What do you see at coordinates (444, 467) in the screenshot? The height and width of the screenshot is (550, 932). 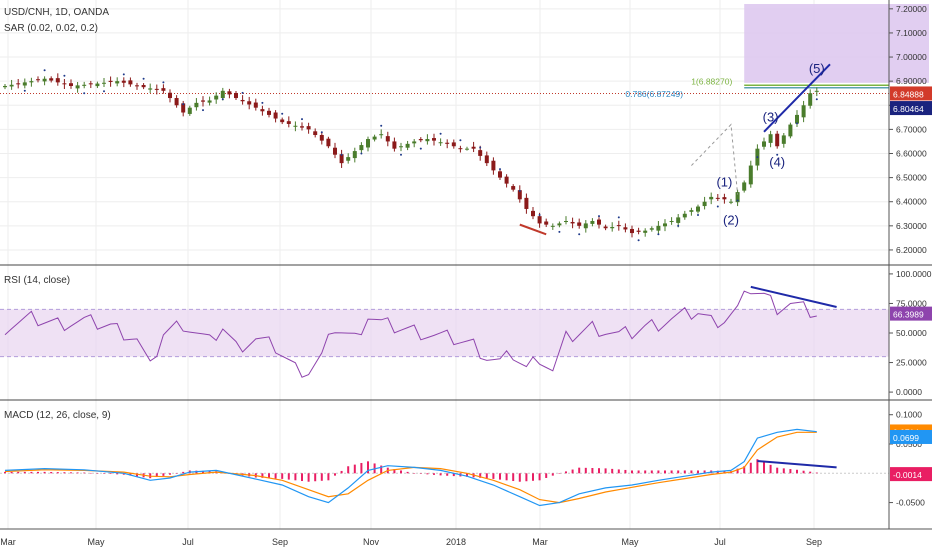 I see `macd-pane` at bounding box center [444, 467].